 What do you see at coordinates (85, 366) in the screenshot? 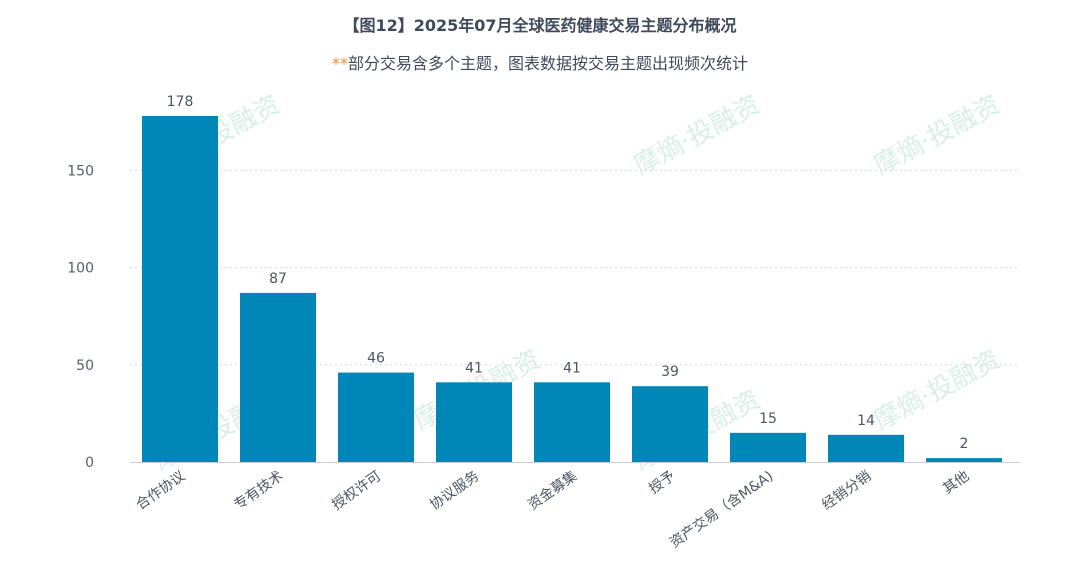
I see `y-tick-label: 50` at bounding box center [85, 366].